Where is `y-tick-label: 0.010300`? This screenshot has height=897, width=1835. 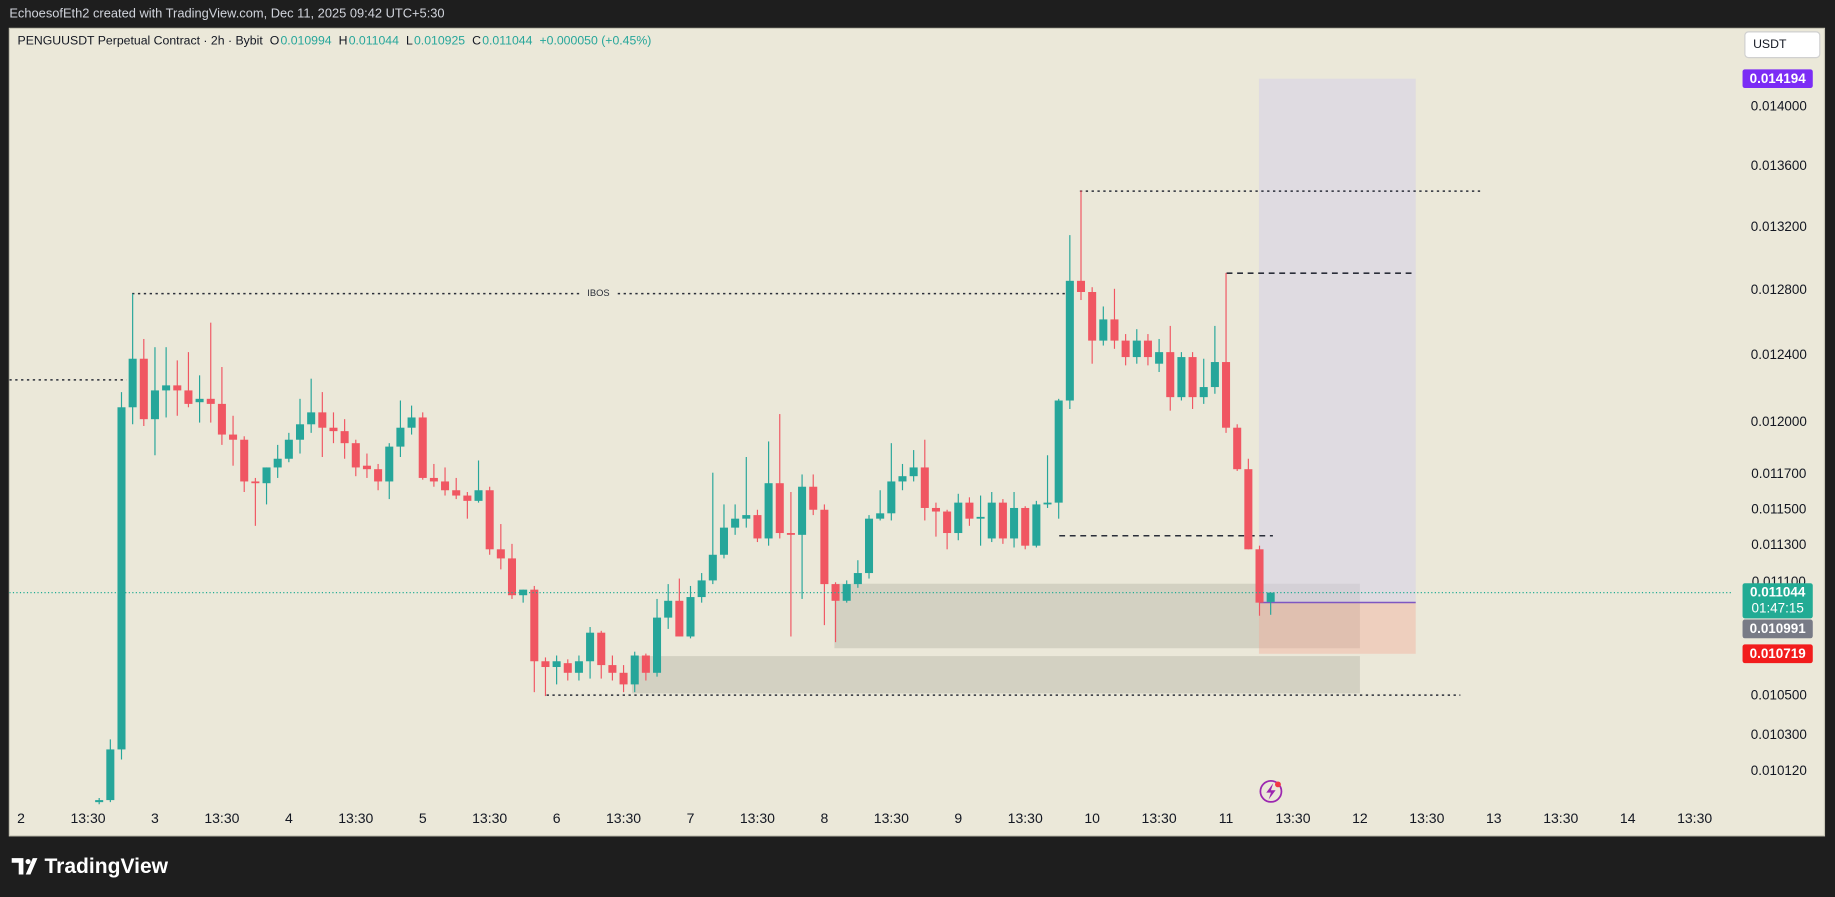
y-tick-label: 0.010300 is located at coordinates (1779, 734).